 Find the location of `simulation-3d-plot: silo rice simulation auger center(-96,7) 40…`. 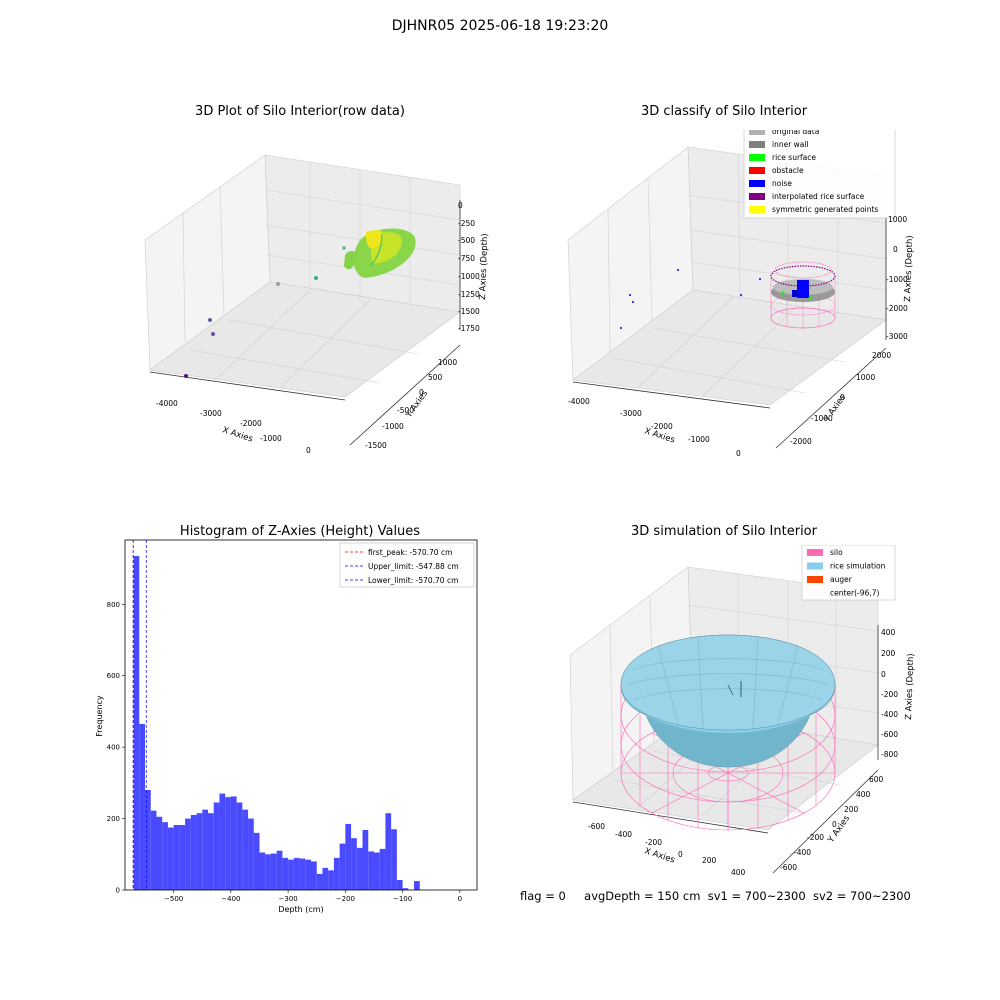

simulation-3d-plot: silo rice simulation auger center(-96,7) 40… is located at coordinates (742, 711).